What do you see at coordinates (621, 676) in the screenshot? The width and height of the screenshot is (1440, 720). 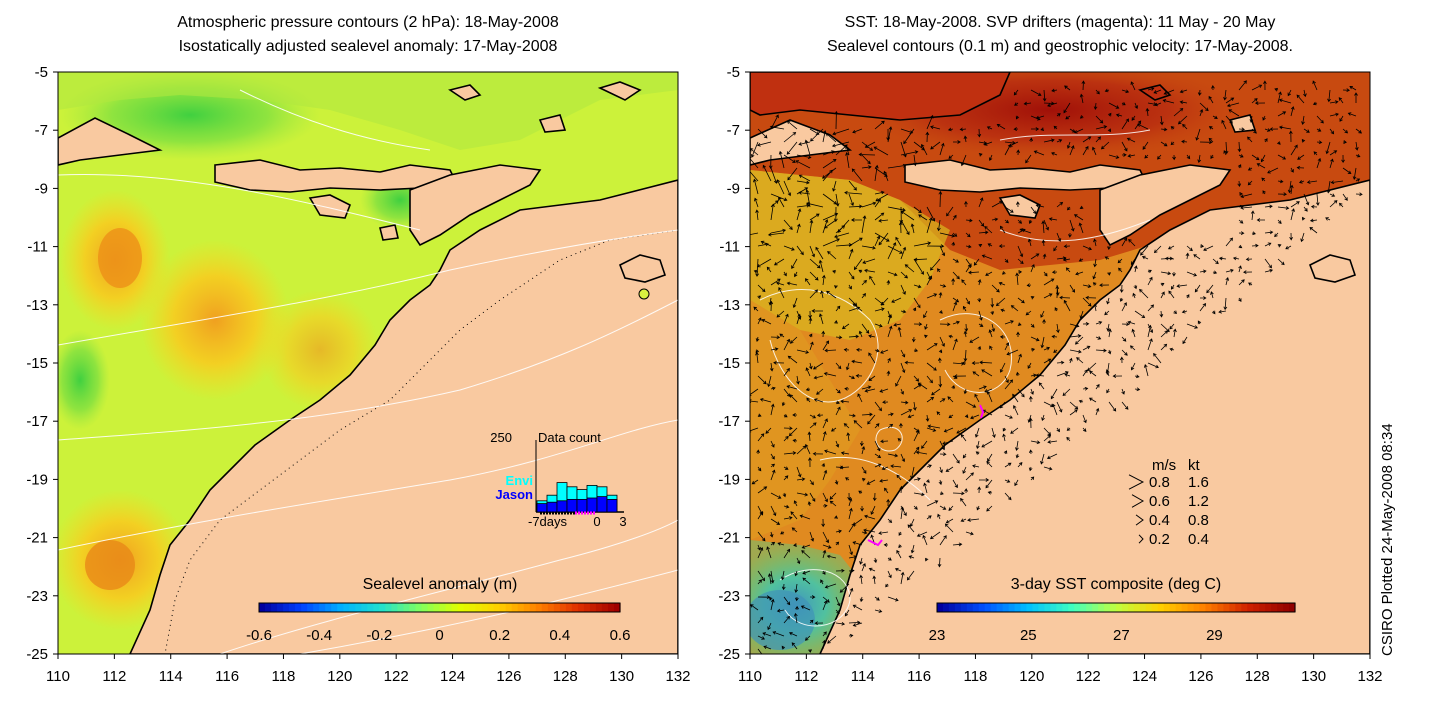 I see `left-lon-tick: 130` at bounding box center [621, 676].